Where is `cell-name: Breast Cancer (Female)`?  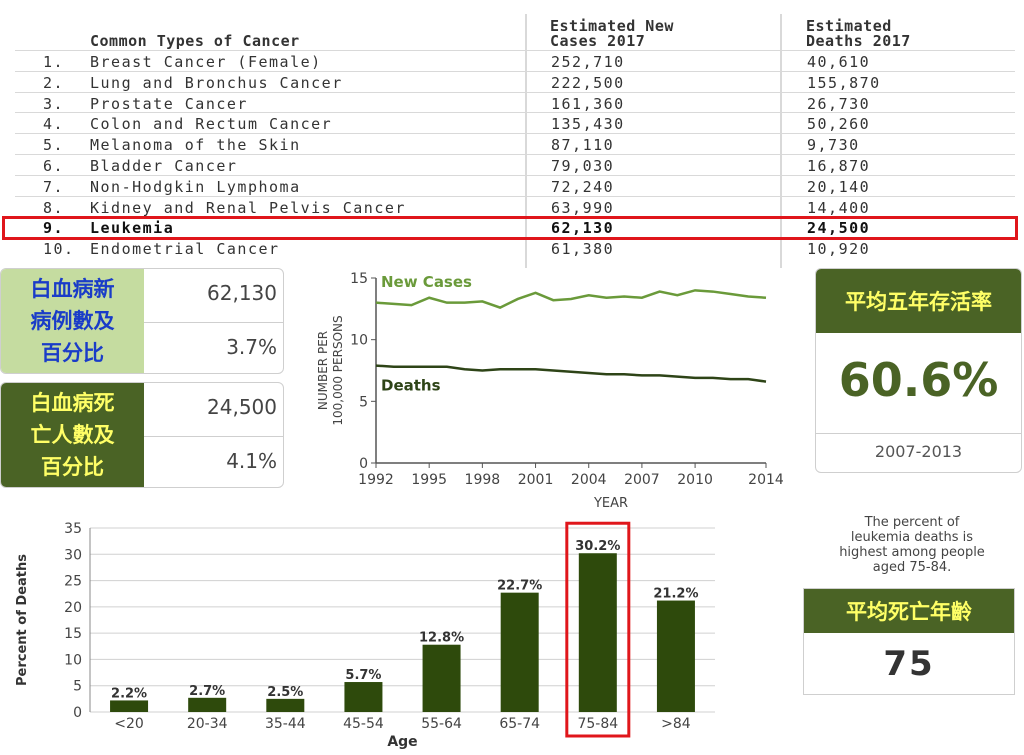
cell-name: Breast Cancer (Female) is located at coordinates (206, 62).